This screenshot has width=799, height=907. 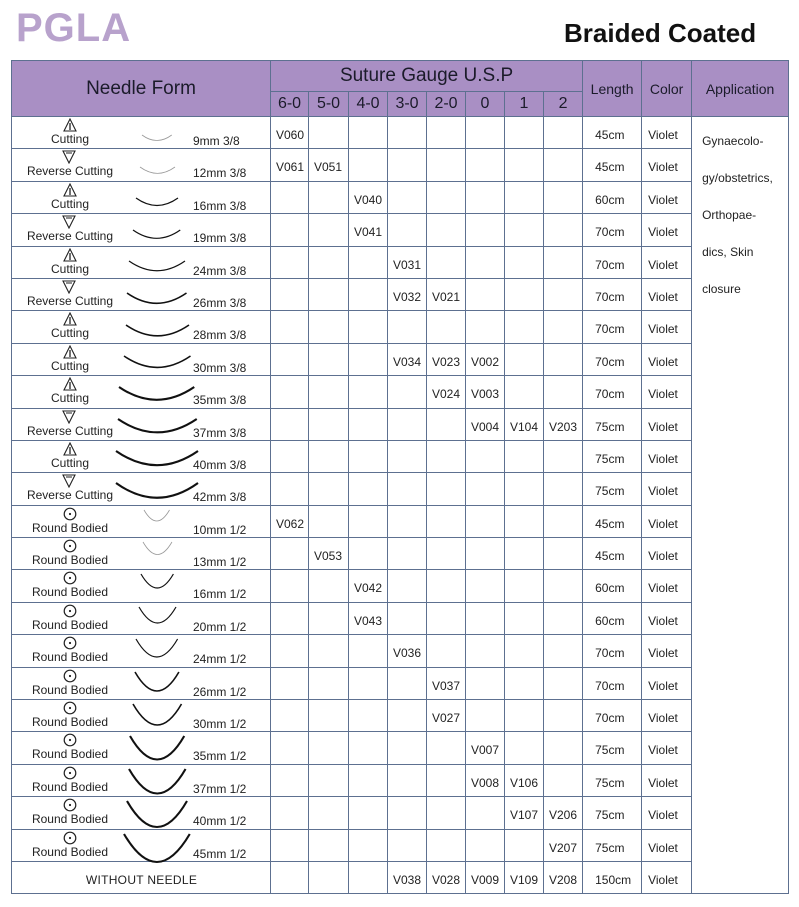 I want to click on needle-form-cell: Round Bodied 20mm 1/2, so click(x=141, y=618).